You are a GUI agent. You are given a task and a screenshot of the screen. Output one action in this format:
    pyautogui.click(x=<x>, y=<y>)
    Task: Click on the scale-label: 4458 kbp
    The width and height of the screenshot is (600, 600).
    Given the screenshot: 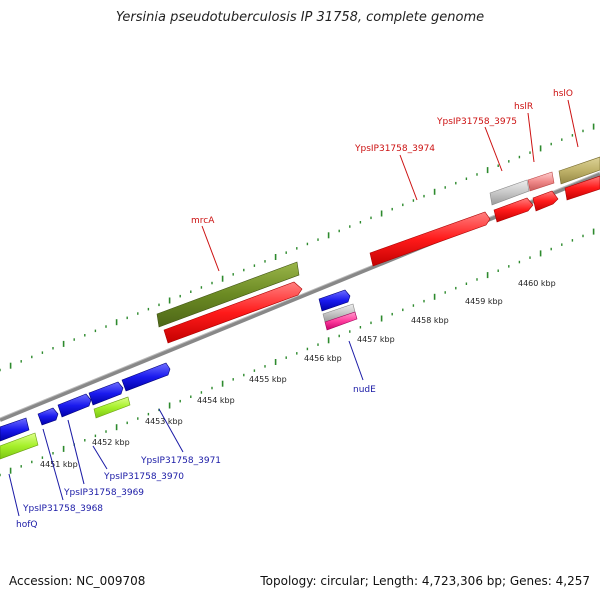 What is the action you would take?
    pyautogui.click(x=430, y=320)
    